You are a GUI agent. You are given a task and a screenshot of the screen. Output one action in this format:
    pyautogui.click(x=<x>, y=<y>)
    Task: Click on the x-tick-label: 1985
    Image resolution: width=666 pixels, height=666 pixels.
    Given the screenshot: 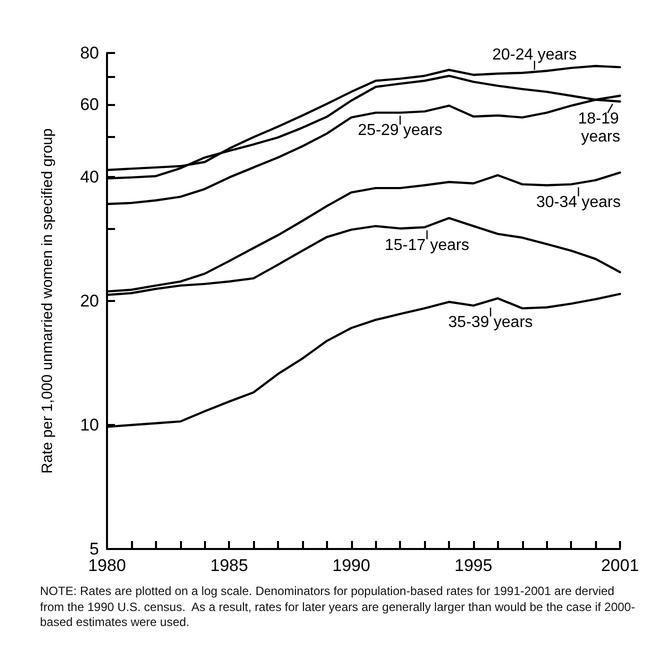 What is the action you would take?
    pyautogui.click(x=229, y=565)
    